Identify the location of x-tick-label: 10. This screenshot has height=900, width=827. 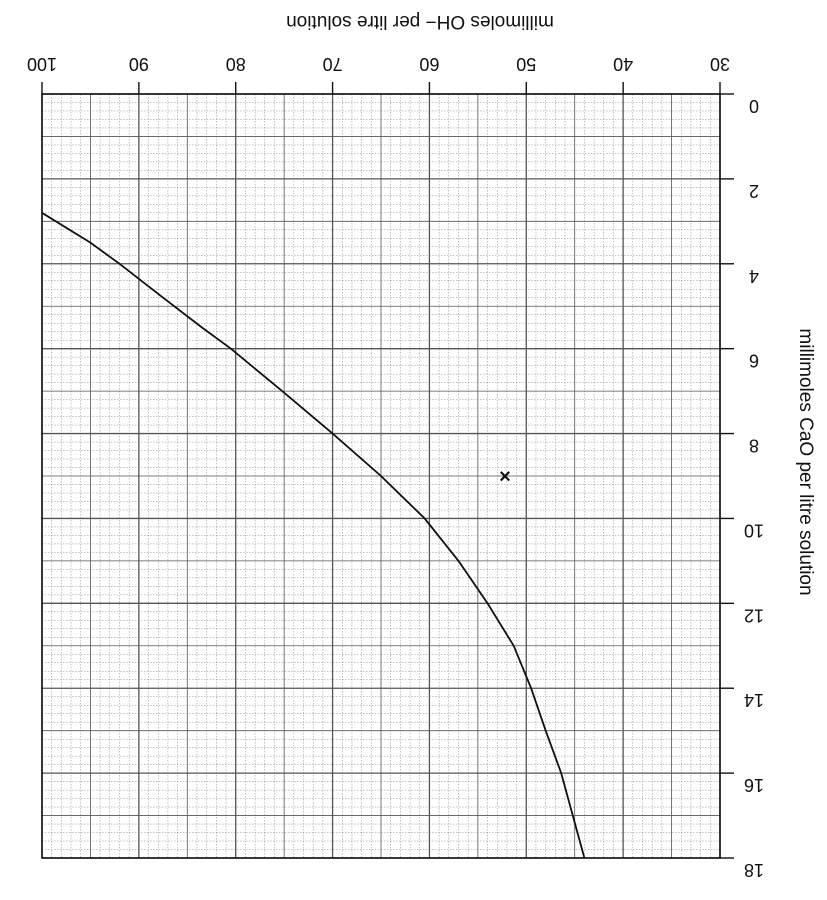
(754, 530).